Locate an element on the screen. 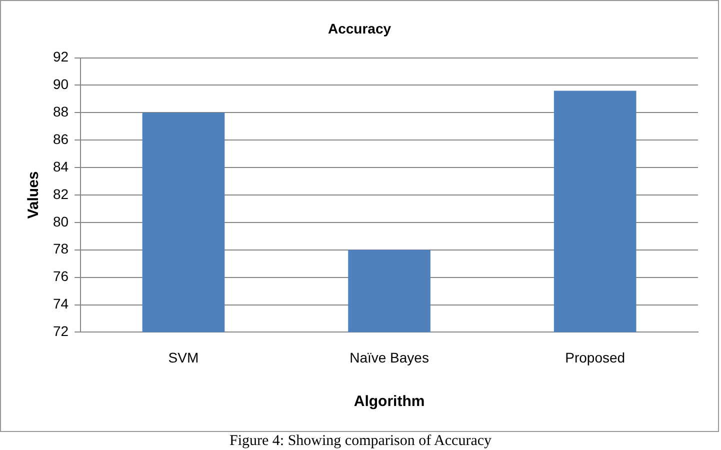  x-axis-title: Algorithm is located at coordinates (389, 401).